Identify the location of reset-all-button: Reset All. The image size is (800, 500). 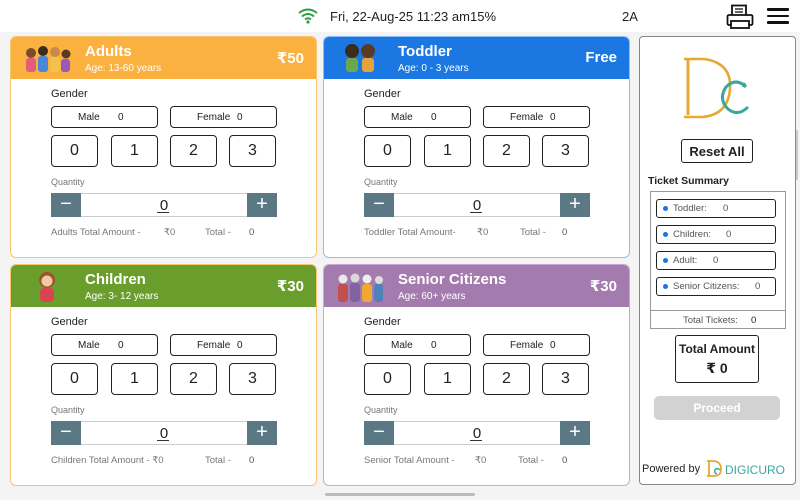
(717, 151).